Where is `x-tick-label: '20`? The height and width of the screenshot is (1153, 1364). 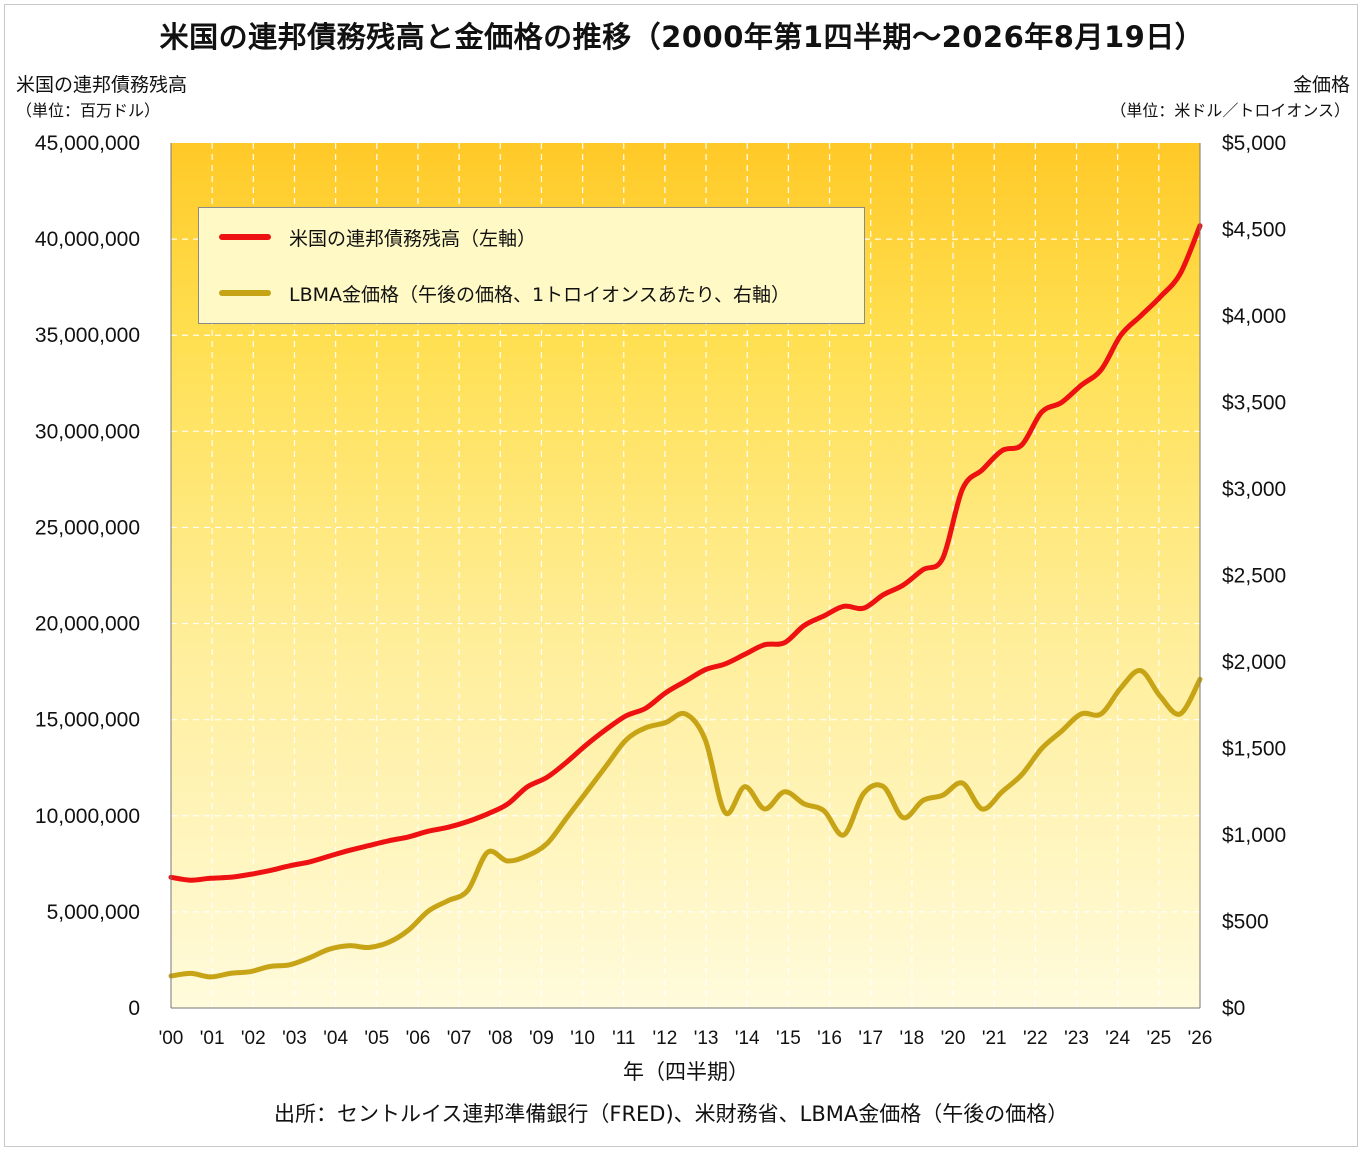 x-tick-label: '20 is located at coordinates (953, 1038).